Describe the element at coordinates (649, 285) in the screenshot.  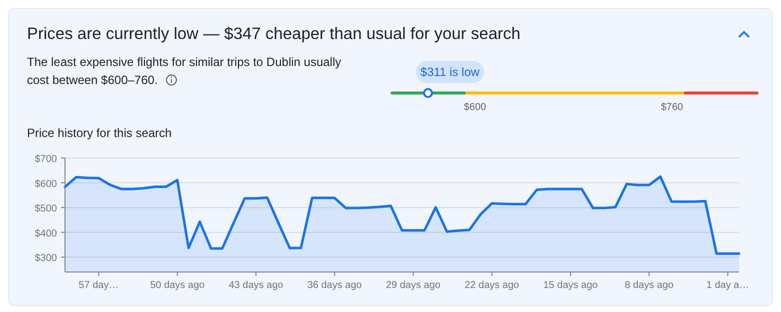
I see `x-tick-label: 8 days ago` at that location.